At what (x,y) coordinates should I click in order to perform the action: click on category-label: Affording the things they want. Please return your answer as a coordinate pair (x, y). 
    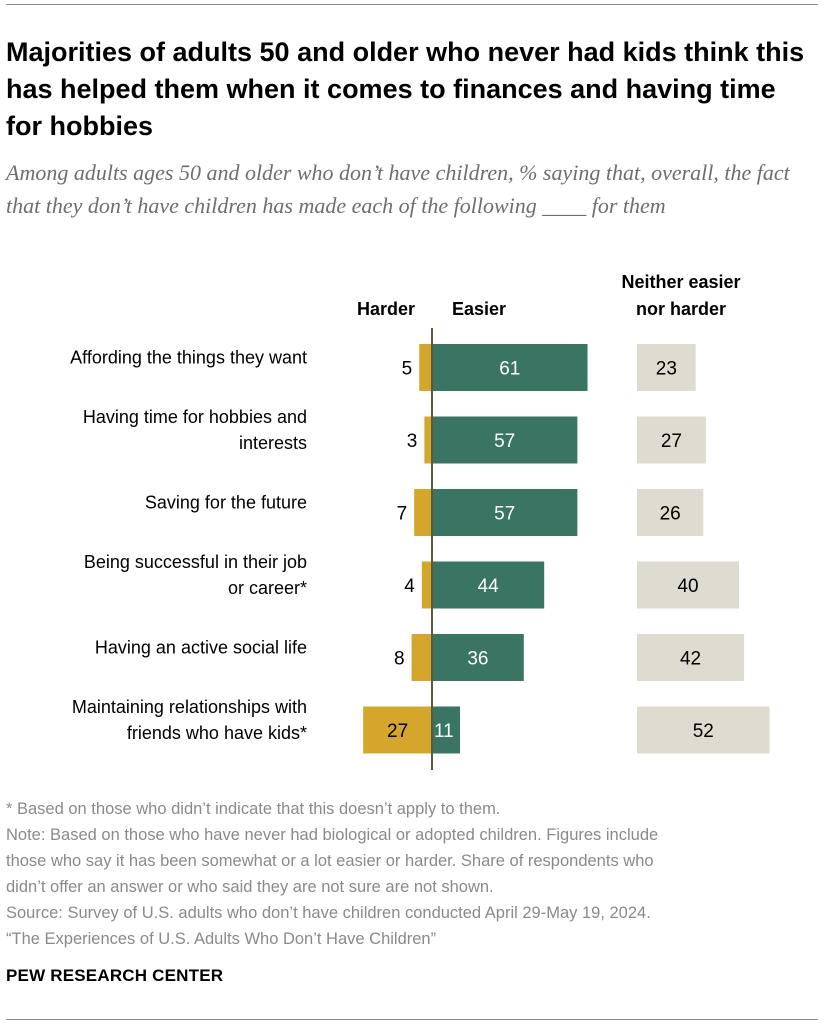
    Looking at the image, I should click on (188, 358).